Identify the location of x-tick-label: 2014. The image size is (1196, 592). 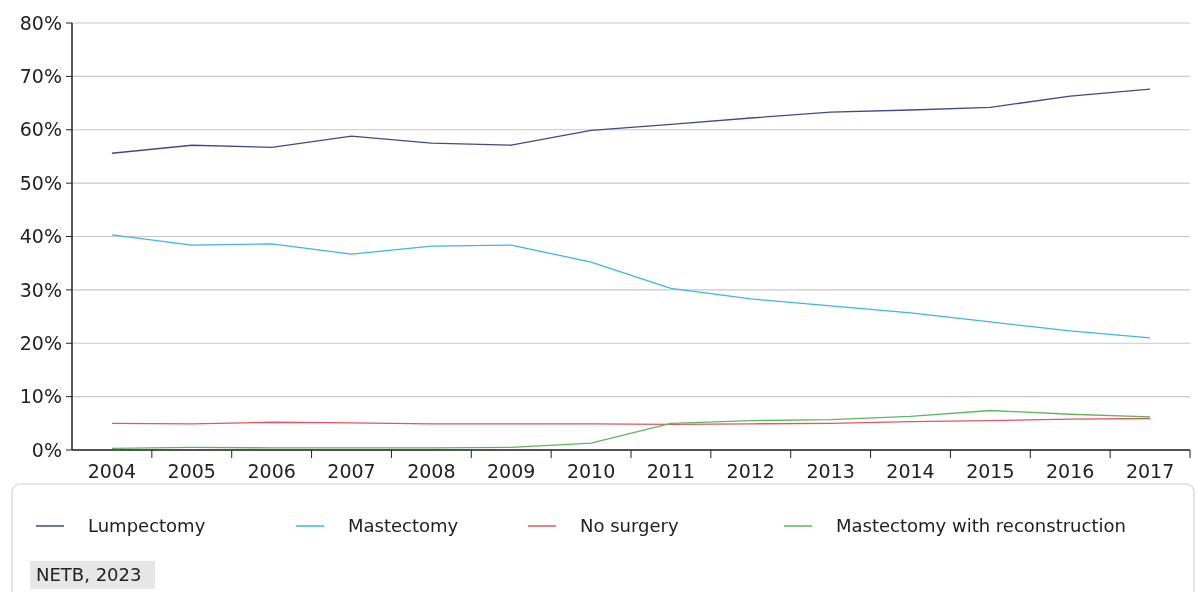
(910, 471).